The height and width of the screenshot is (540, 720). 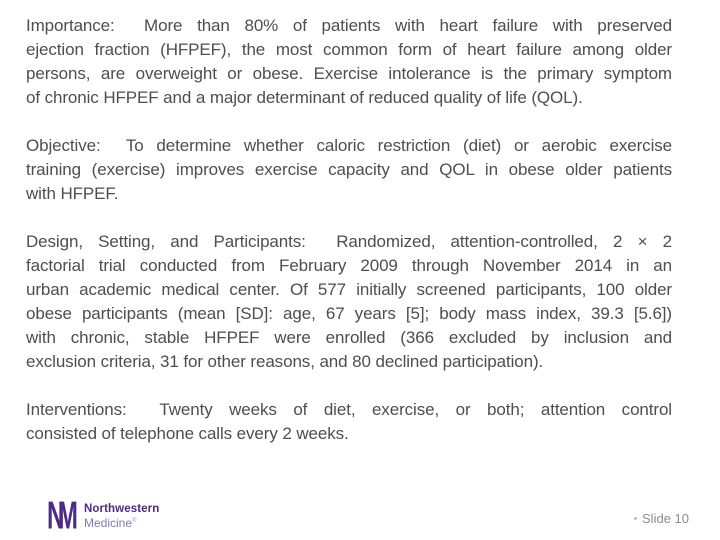 What do you see at coordinates (665, 518) in the screenshot?
I see `slide-number-label: Slide 10` at bounding box center [665, 518].